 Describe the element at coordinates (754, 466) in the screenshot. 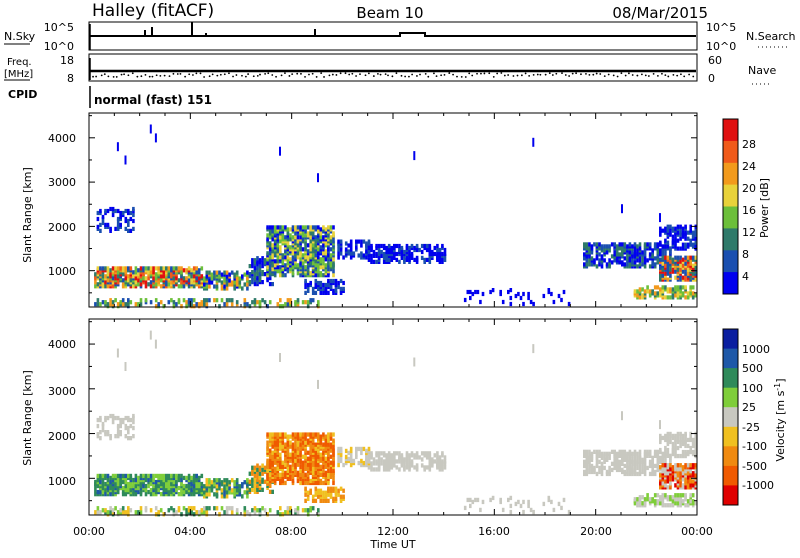

I see `vel-cbar-tick-m500: -500` at that location.